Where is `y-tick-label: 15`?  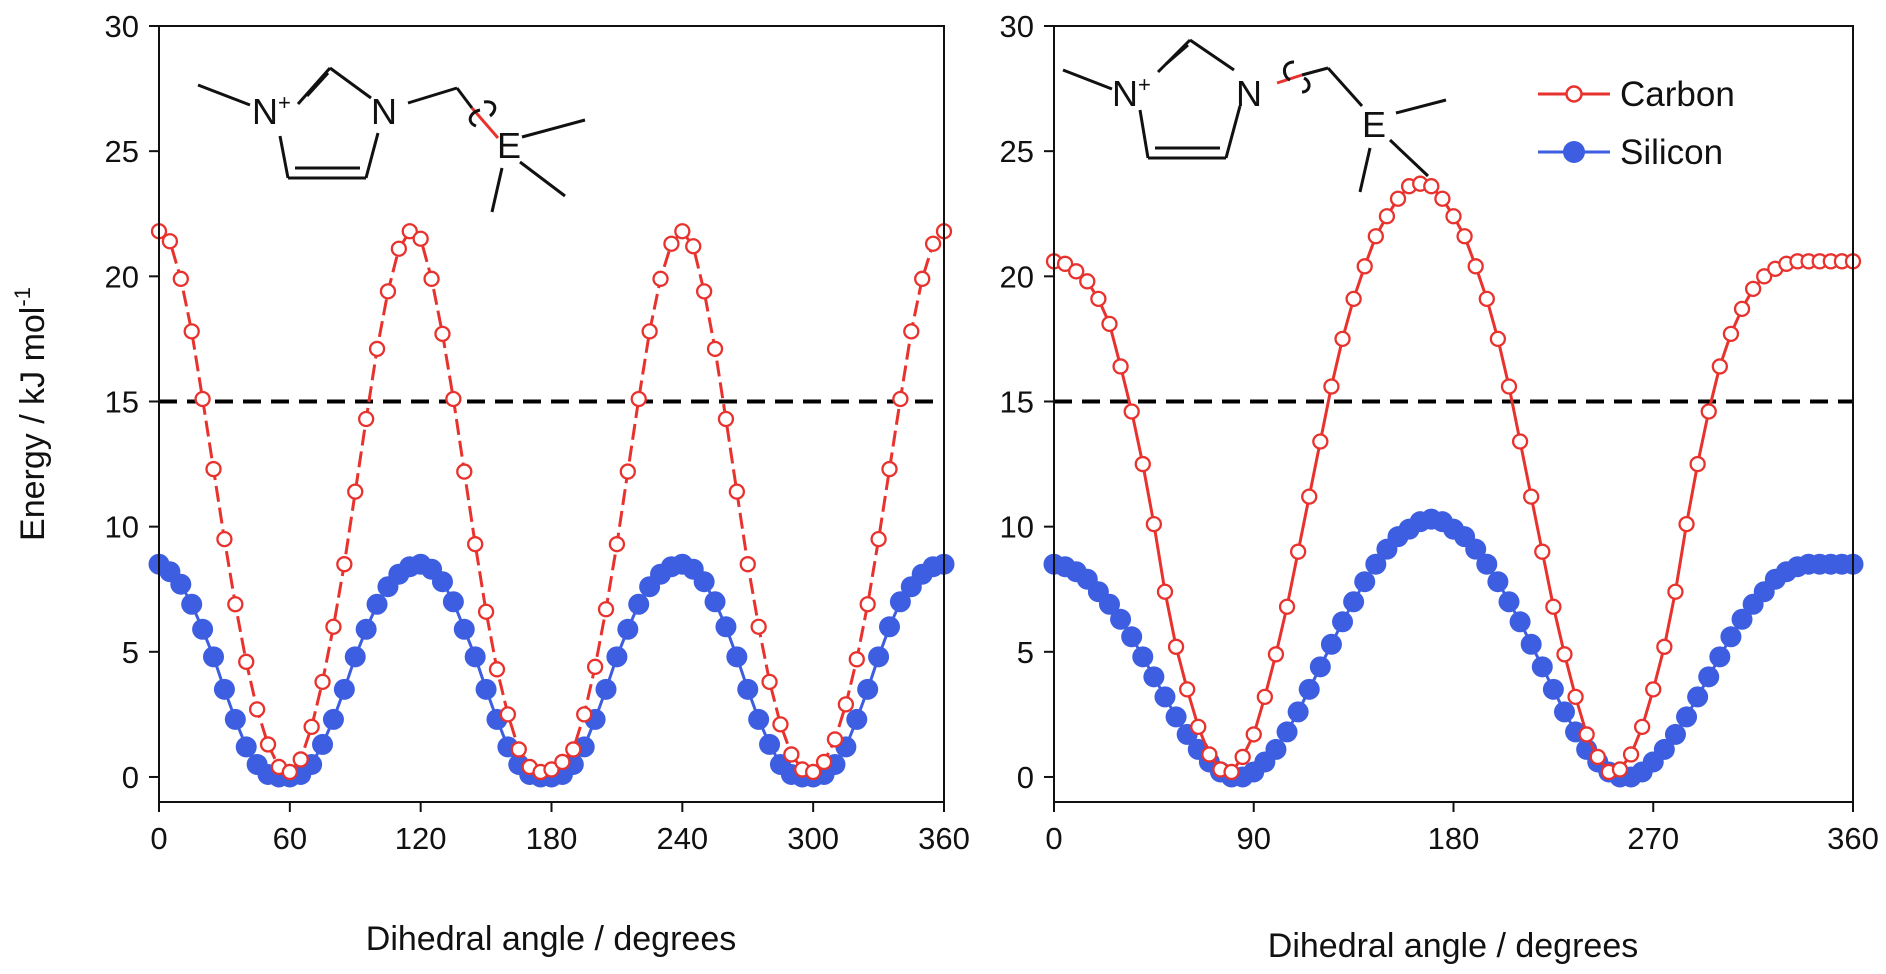
y-tick-label: 15 is located at coordinates (122, 401).